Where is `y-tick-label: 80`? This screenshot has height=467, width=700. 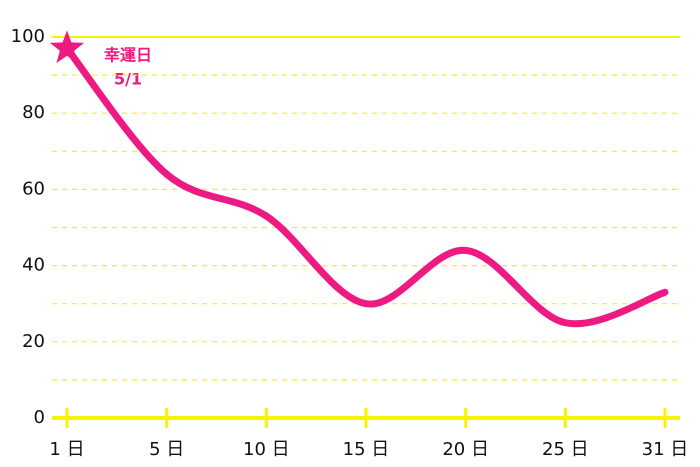
y-tick-label: 80 is located at coordinates (33, 112).